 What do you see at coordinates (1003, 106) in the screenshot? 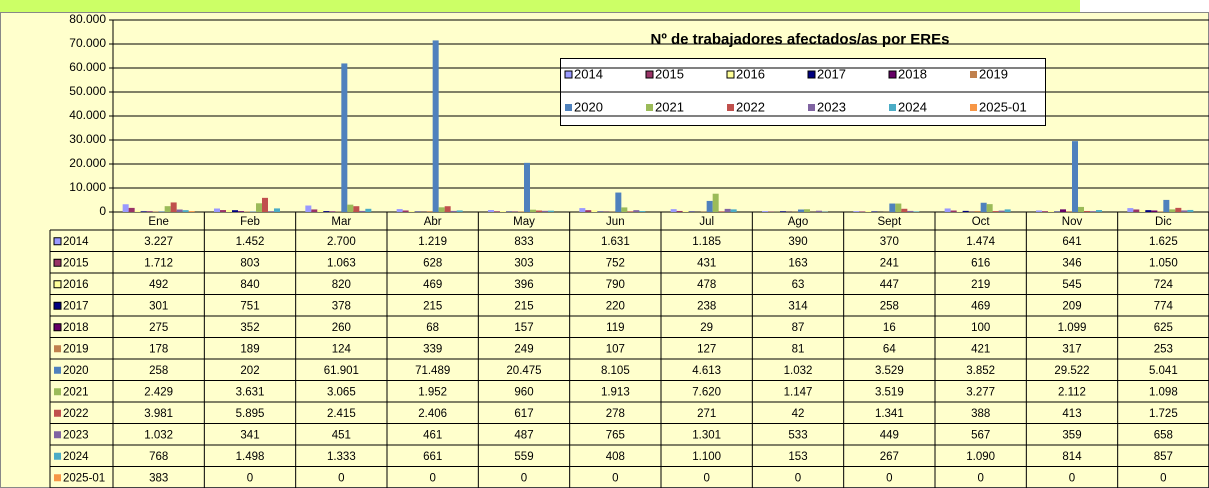
I see `legend-label: 2025-01` at bounding box center [1003, 106].